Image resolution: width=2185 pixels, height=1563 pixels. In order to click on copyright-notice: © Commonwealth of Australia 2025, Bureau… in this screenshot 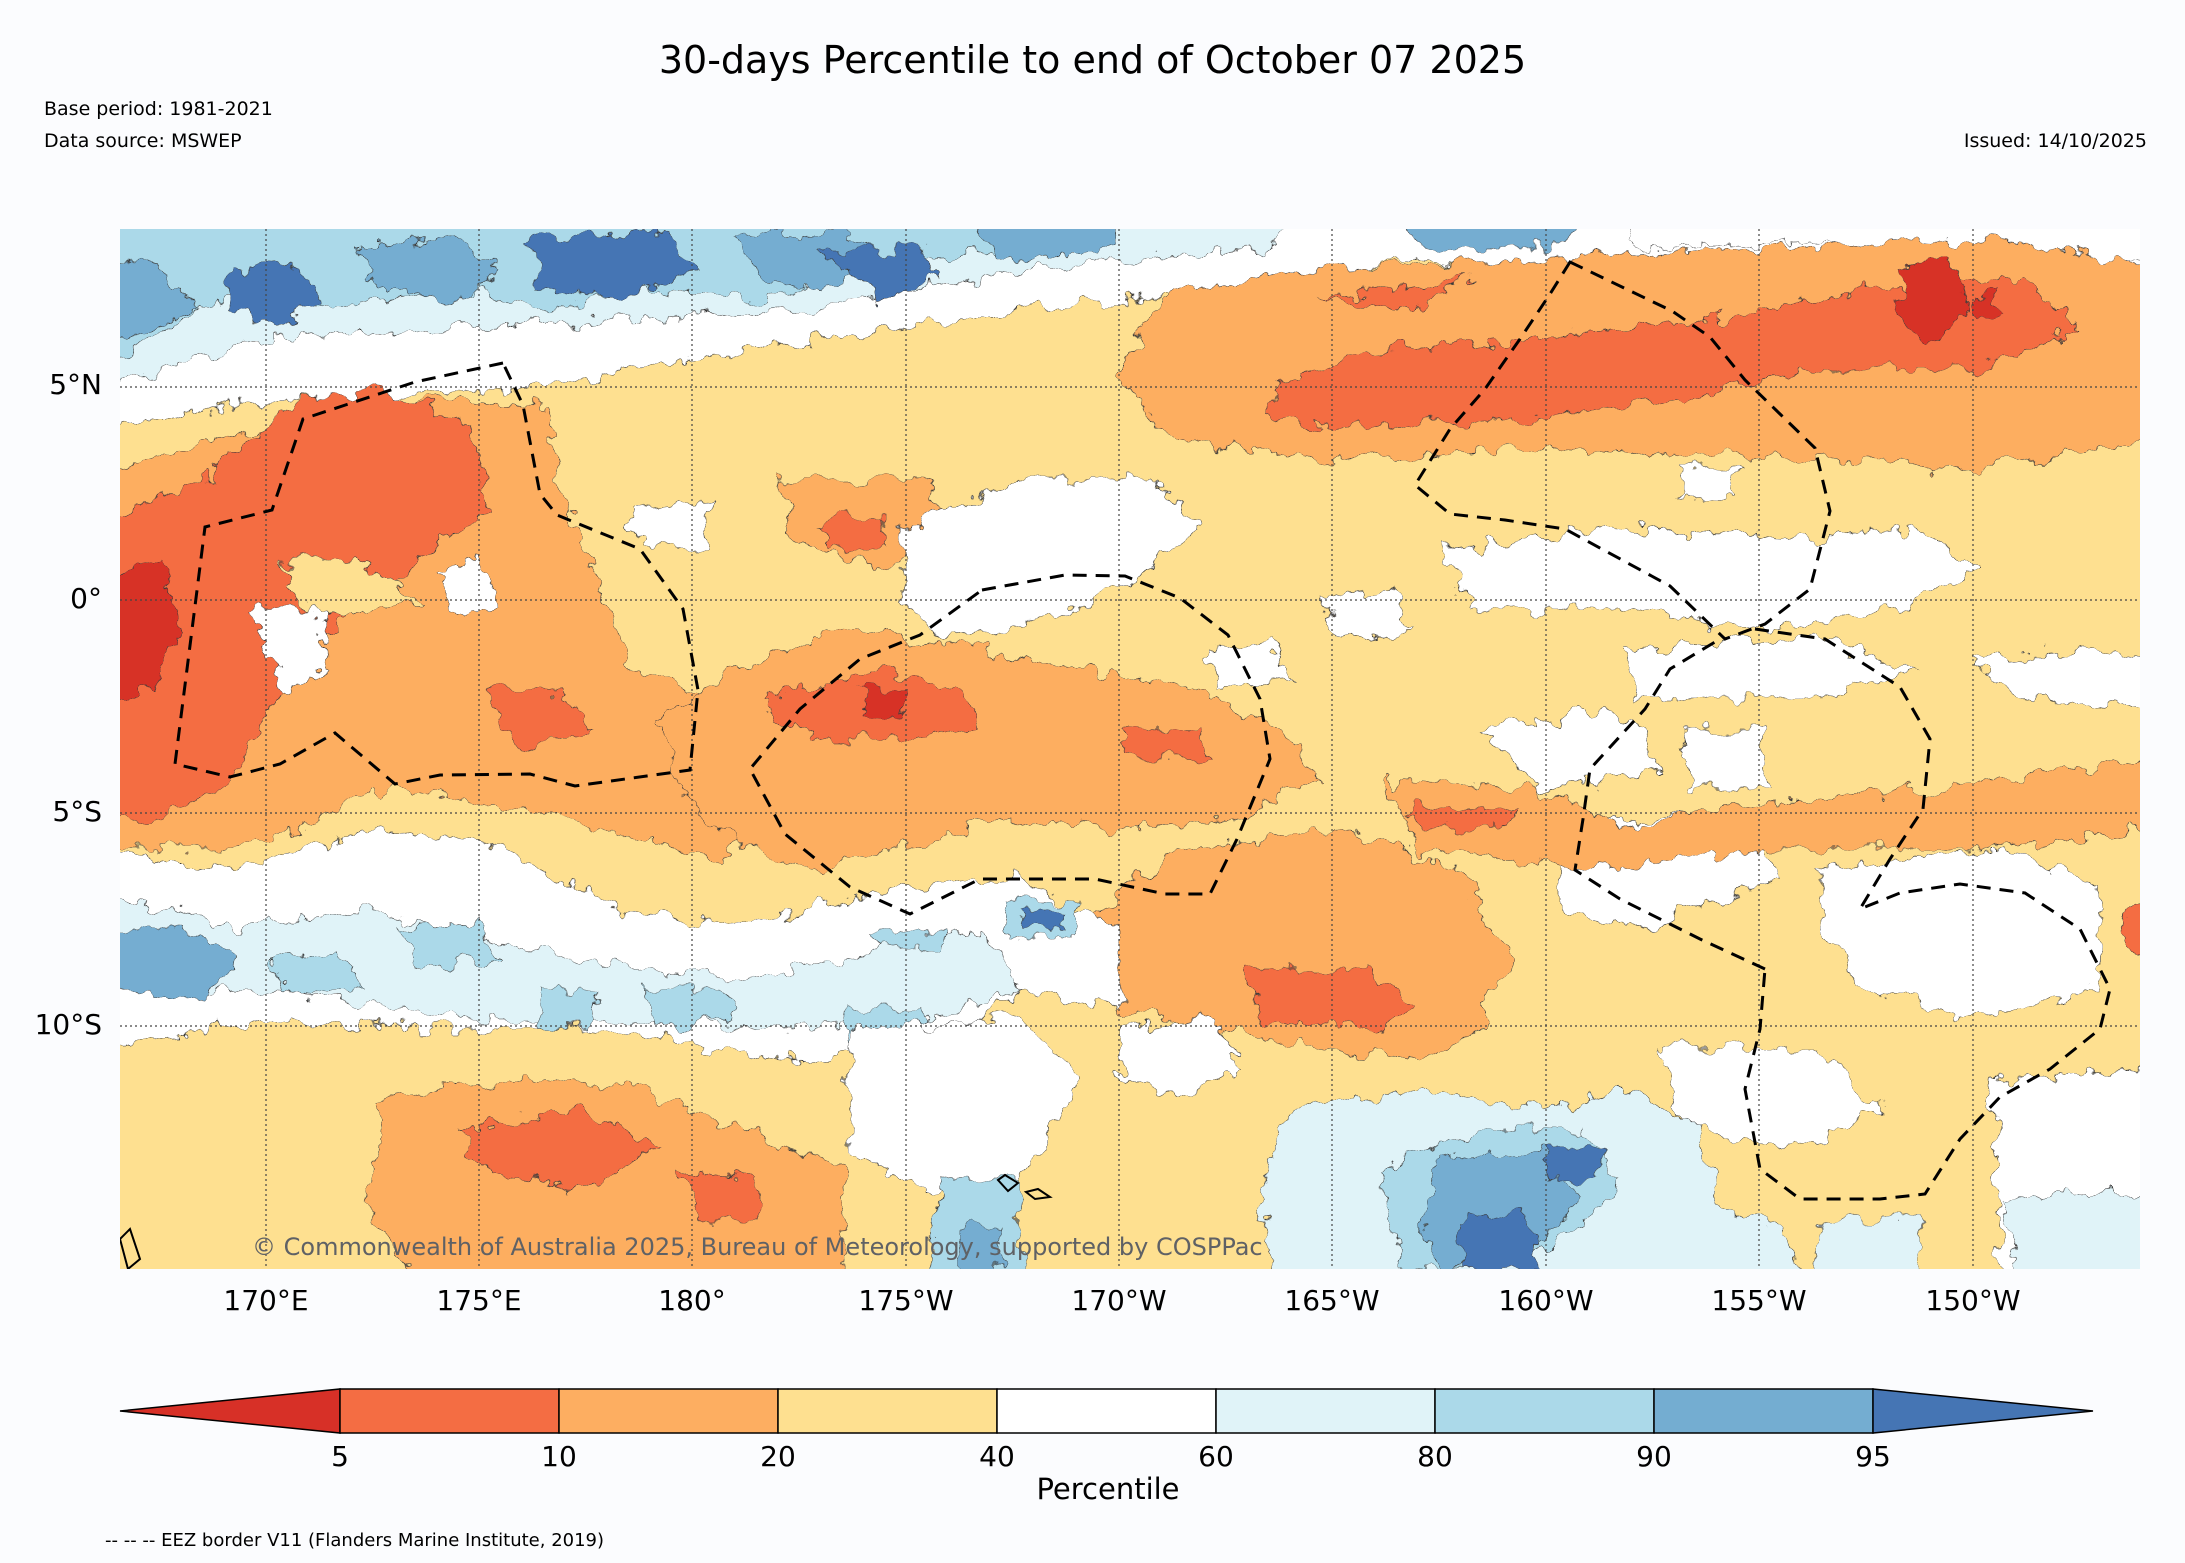, I will do `click(757, 1247)`.